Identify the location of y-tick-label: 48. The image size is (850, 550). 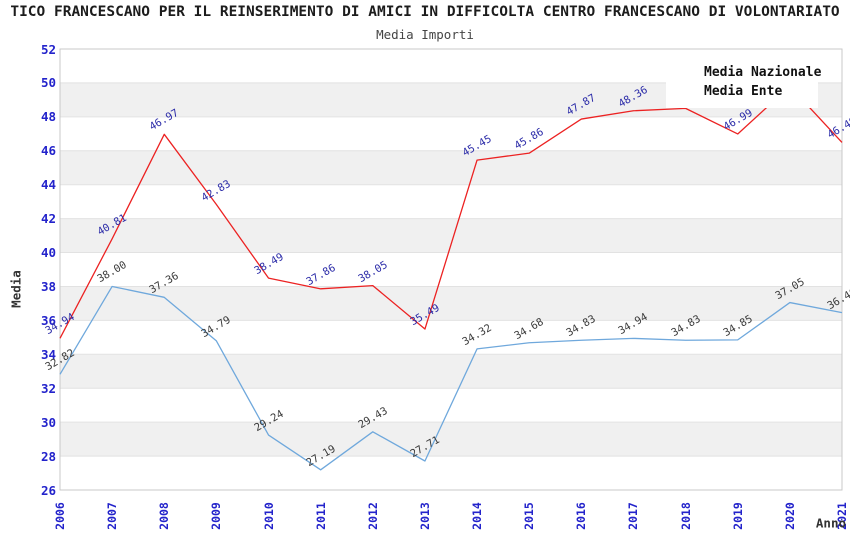
(48, 117).